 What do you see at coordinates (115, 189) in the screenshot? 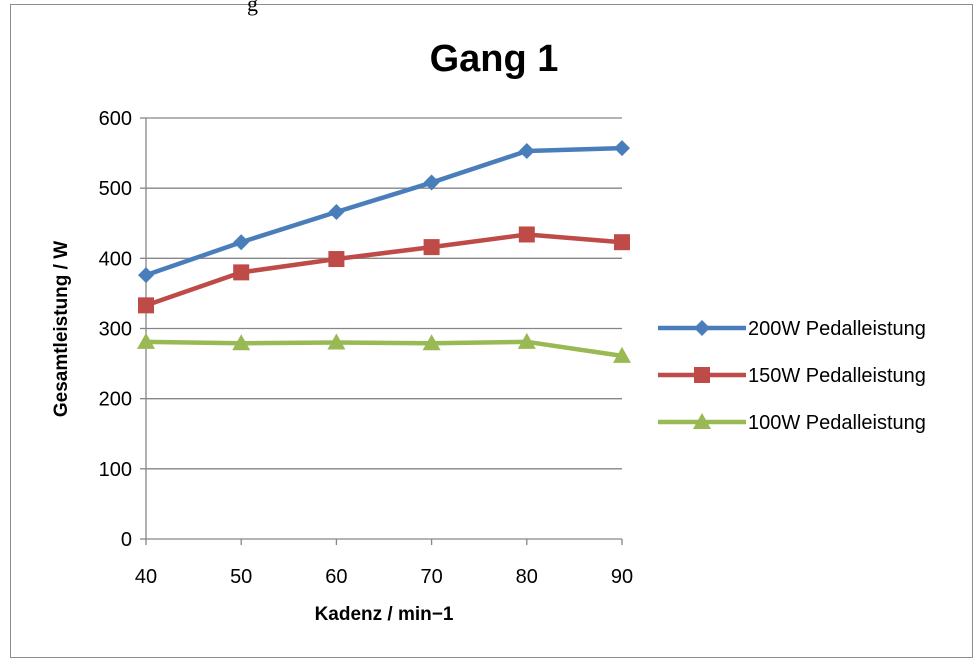
I see `y-tick-label-500: 500` at bounding box center [115, 189].